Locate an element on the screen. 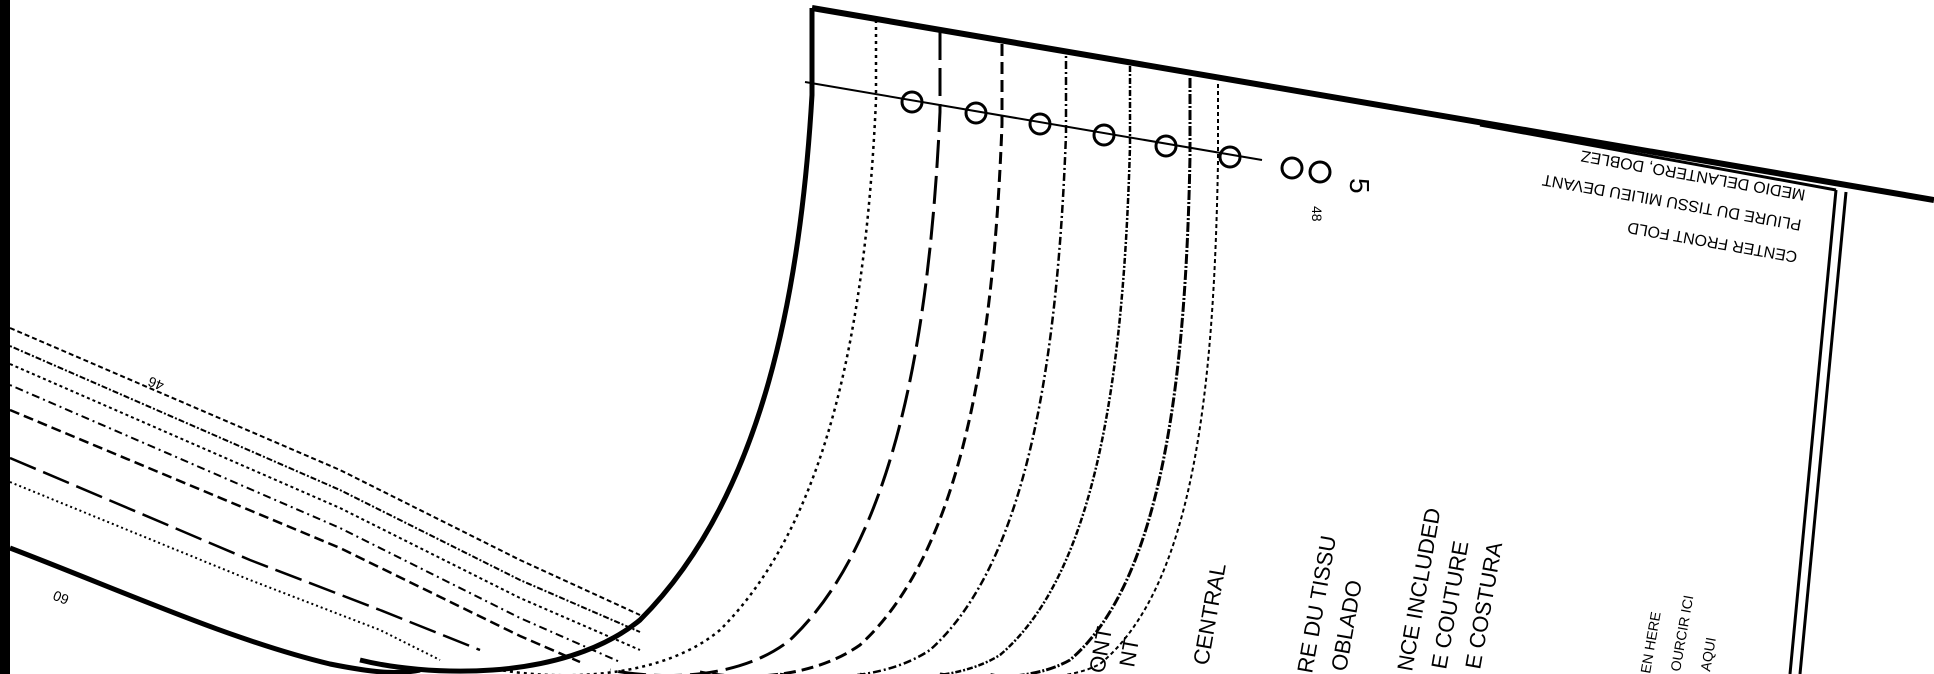 The height and width of the screenshot is (674, 1934). size-label-46: 46 is located at coordinates (155, 383).